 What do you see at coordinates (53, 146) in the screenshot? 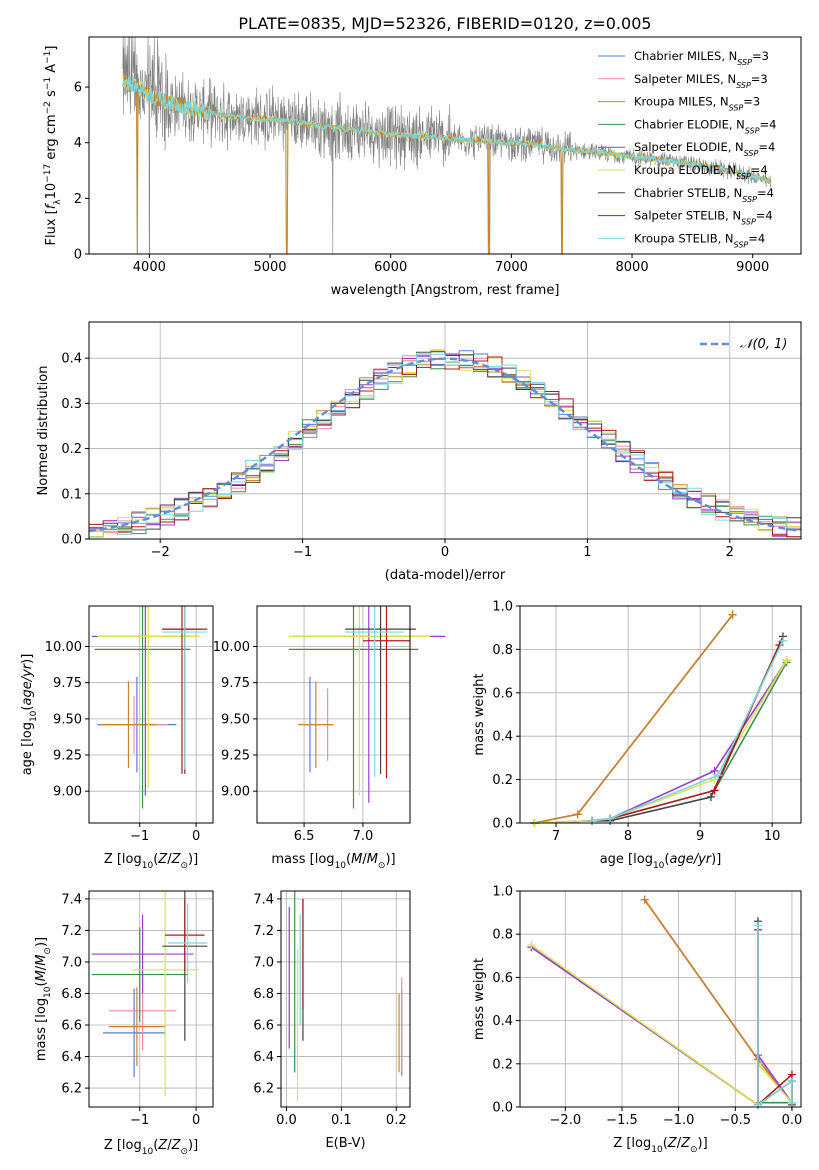
I see `y-axis-label: Flux [fλ10−17 erg cm−2 s−1 A−1]` at bounding box center [53, 146].